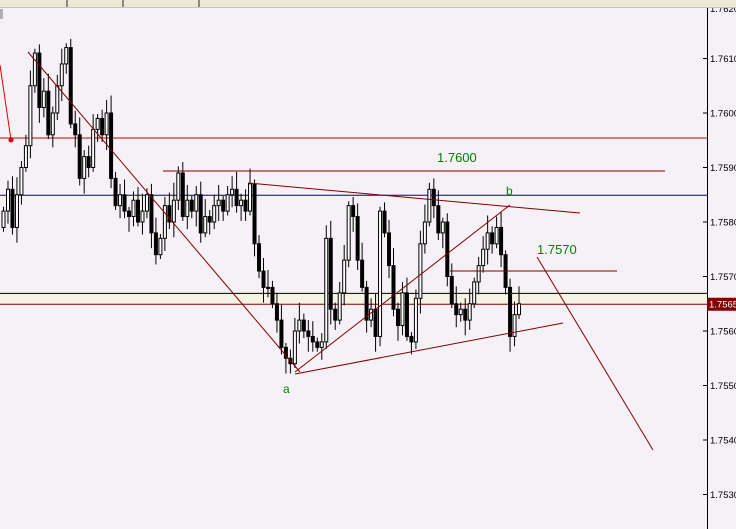 This screenshot has width=736, height=529. I want to click on trendline-a-b, so click(402, 288).